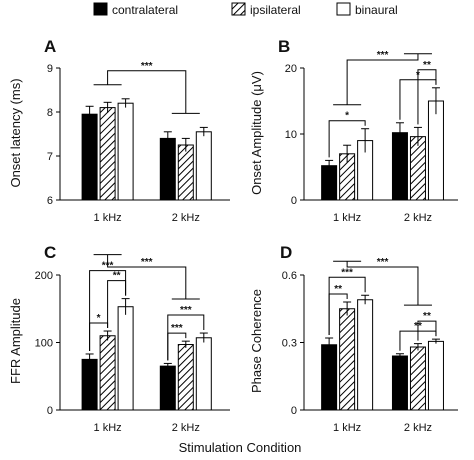  Describe the element at coordinates (343, 9) in the screenshot. I see `legend-swatch-binaural` at that location.